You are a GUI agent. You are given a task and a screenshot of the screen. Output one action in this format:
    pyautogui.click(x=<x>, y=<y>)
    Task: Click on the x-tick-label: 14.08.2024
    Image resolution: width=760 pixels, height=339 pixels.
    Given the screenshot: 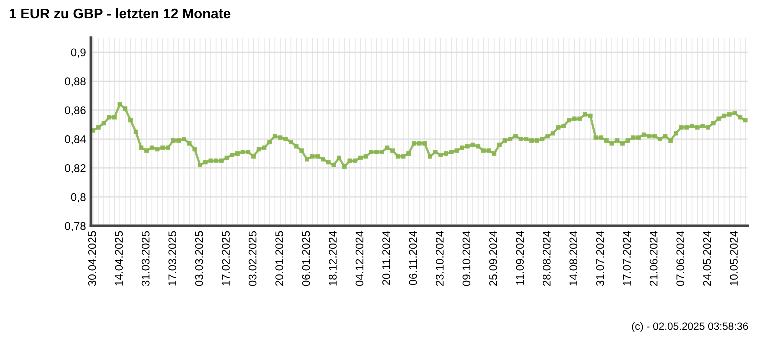 What is the action you would take?
    pyautogui.click(x=574, y=258)
    